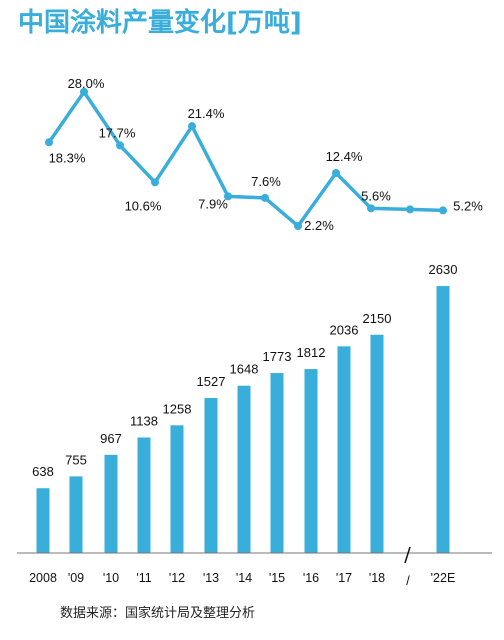 Image resolution: width=504 pixels, height=640 pixels. Describe the element at coordinates (408, 581) in the screenshot. I see `axis-break-label: /` at that location.